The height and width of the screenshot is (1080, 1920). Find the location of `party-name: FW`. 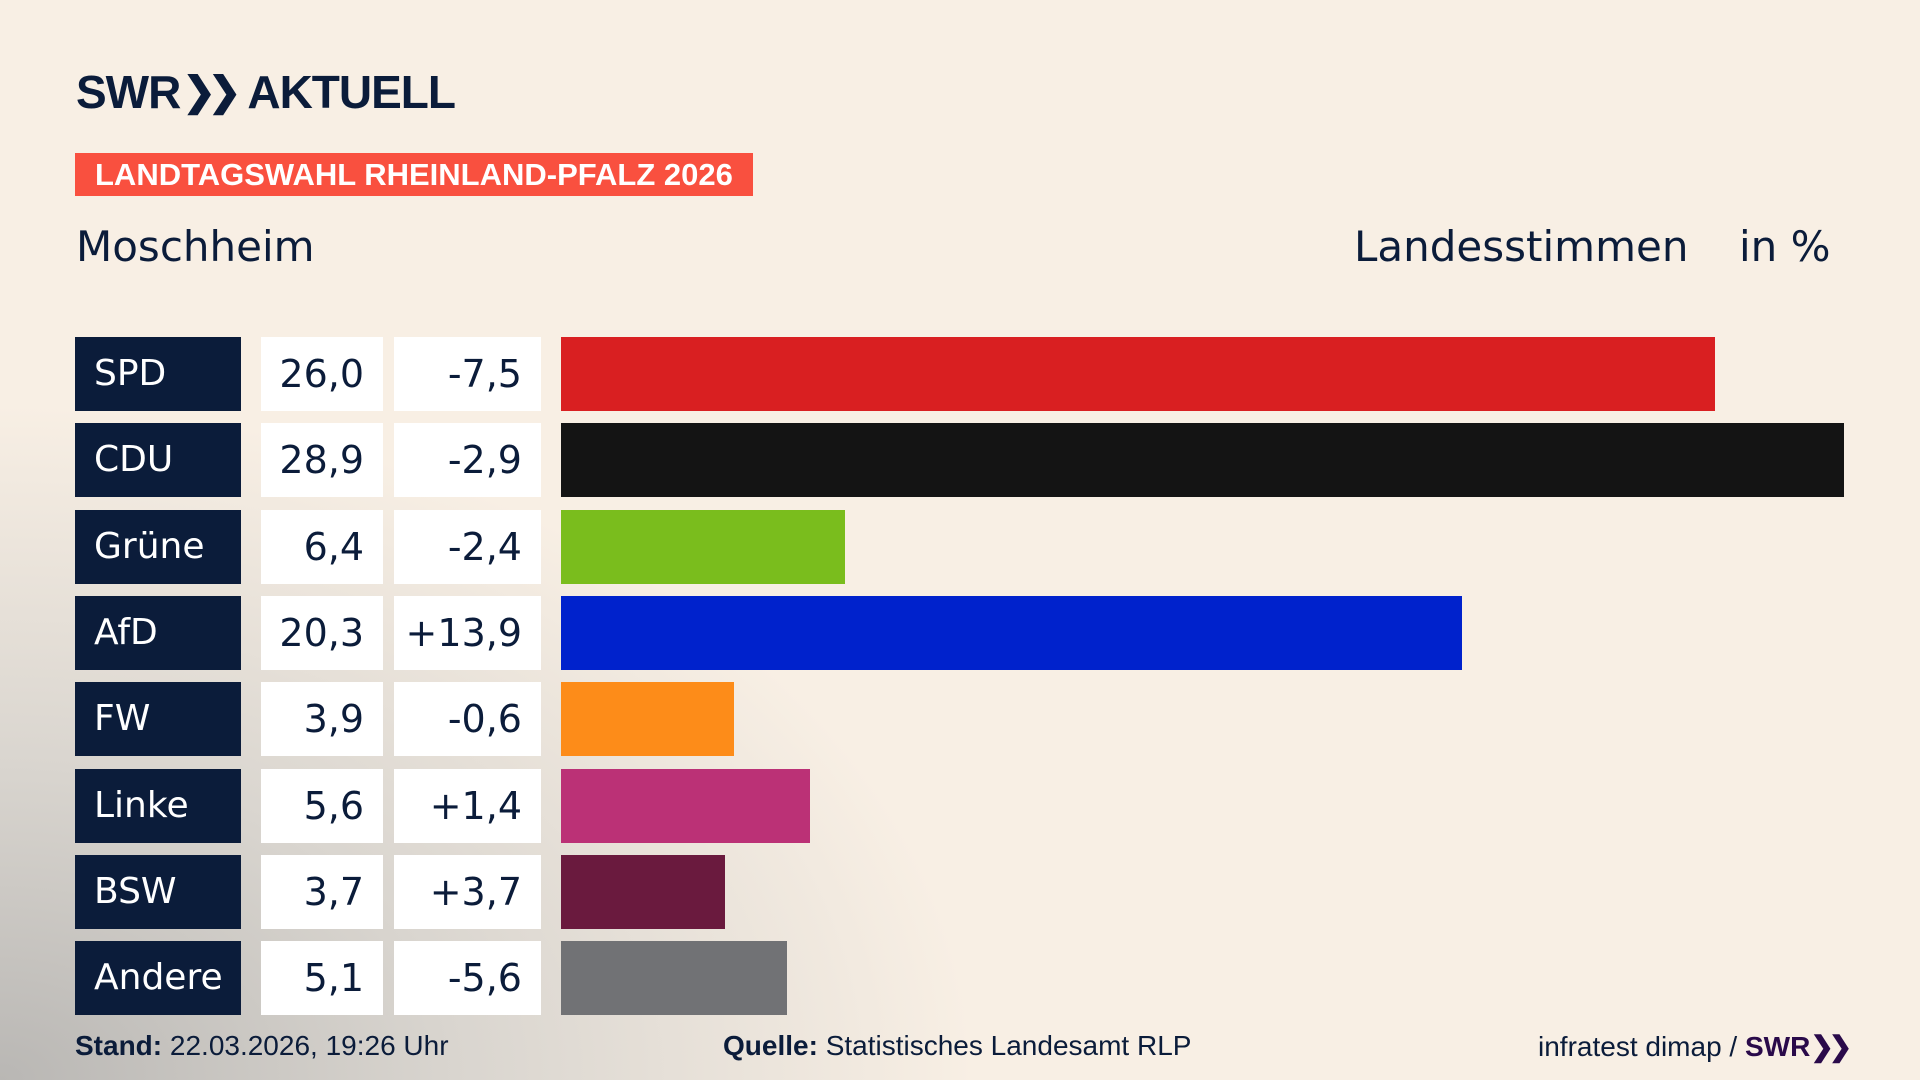

party-name: FW is located at coordinates (158, 719).